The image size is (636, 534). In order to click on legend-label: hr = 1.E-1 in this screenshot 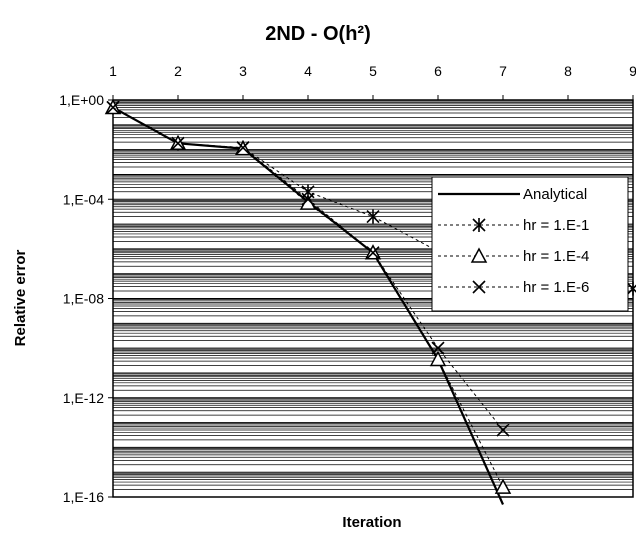, I will do `click(556, 225)`.